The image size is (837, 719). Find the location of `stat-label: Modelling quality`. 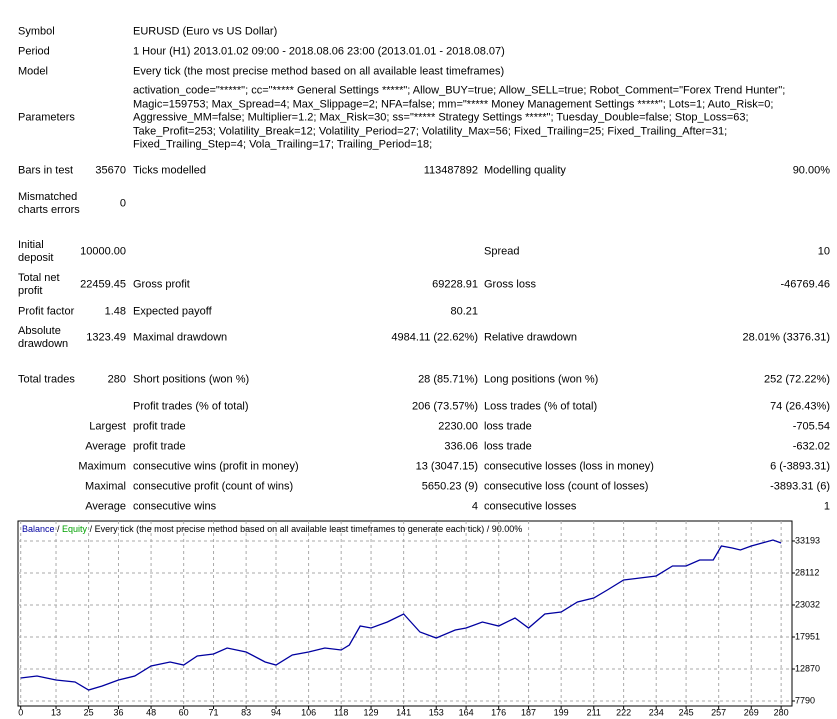

stat-label: Modelling quality is located at coordinates (525, 170).